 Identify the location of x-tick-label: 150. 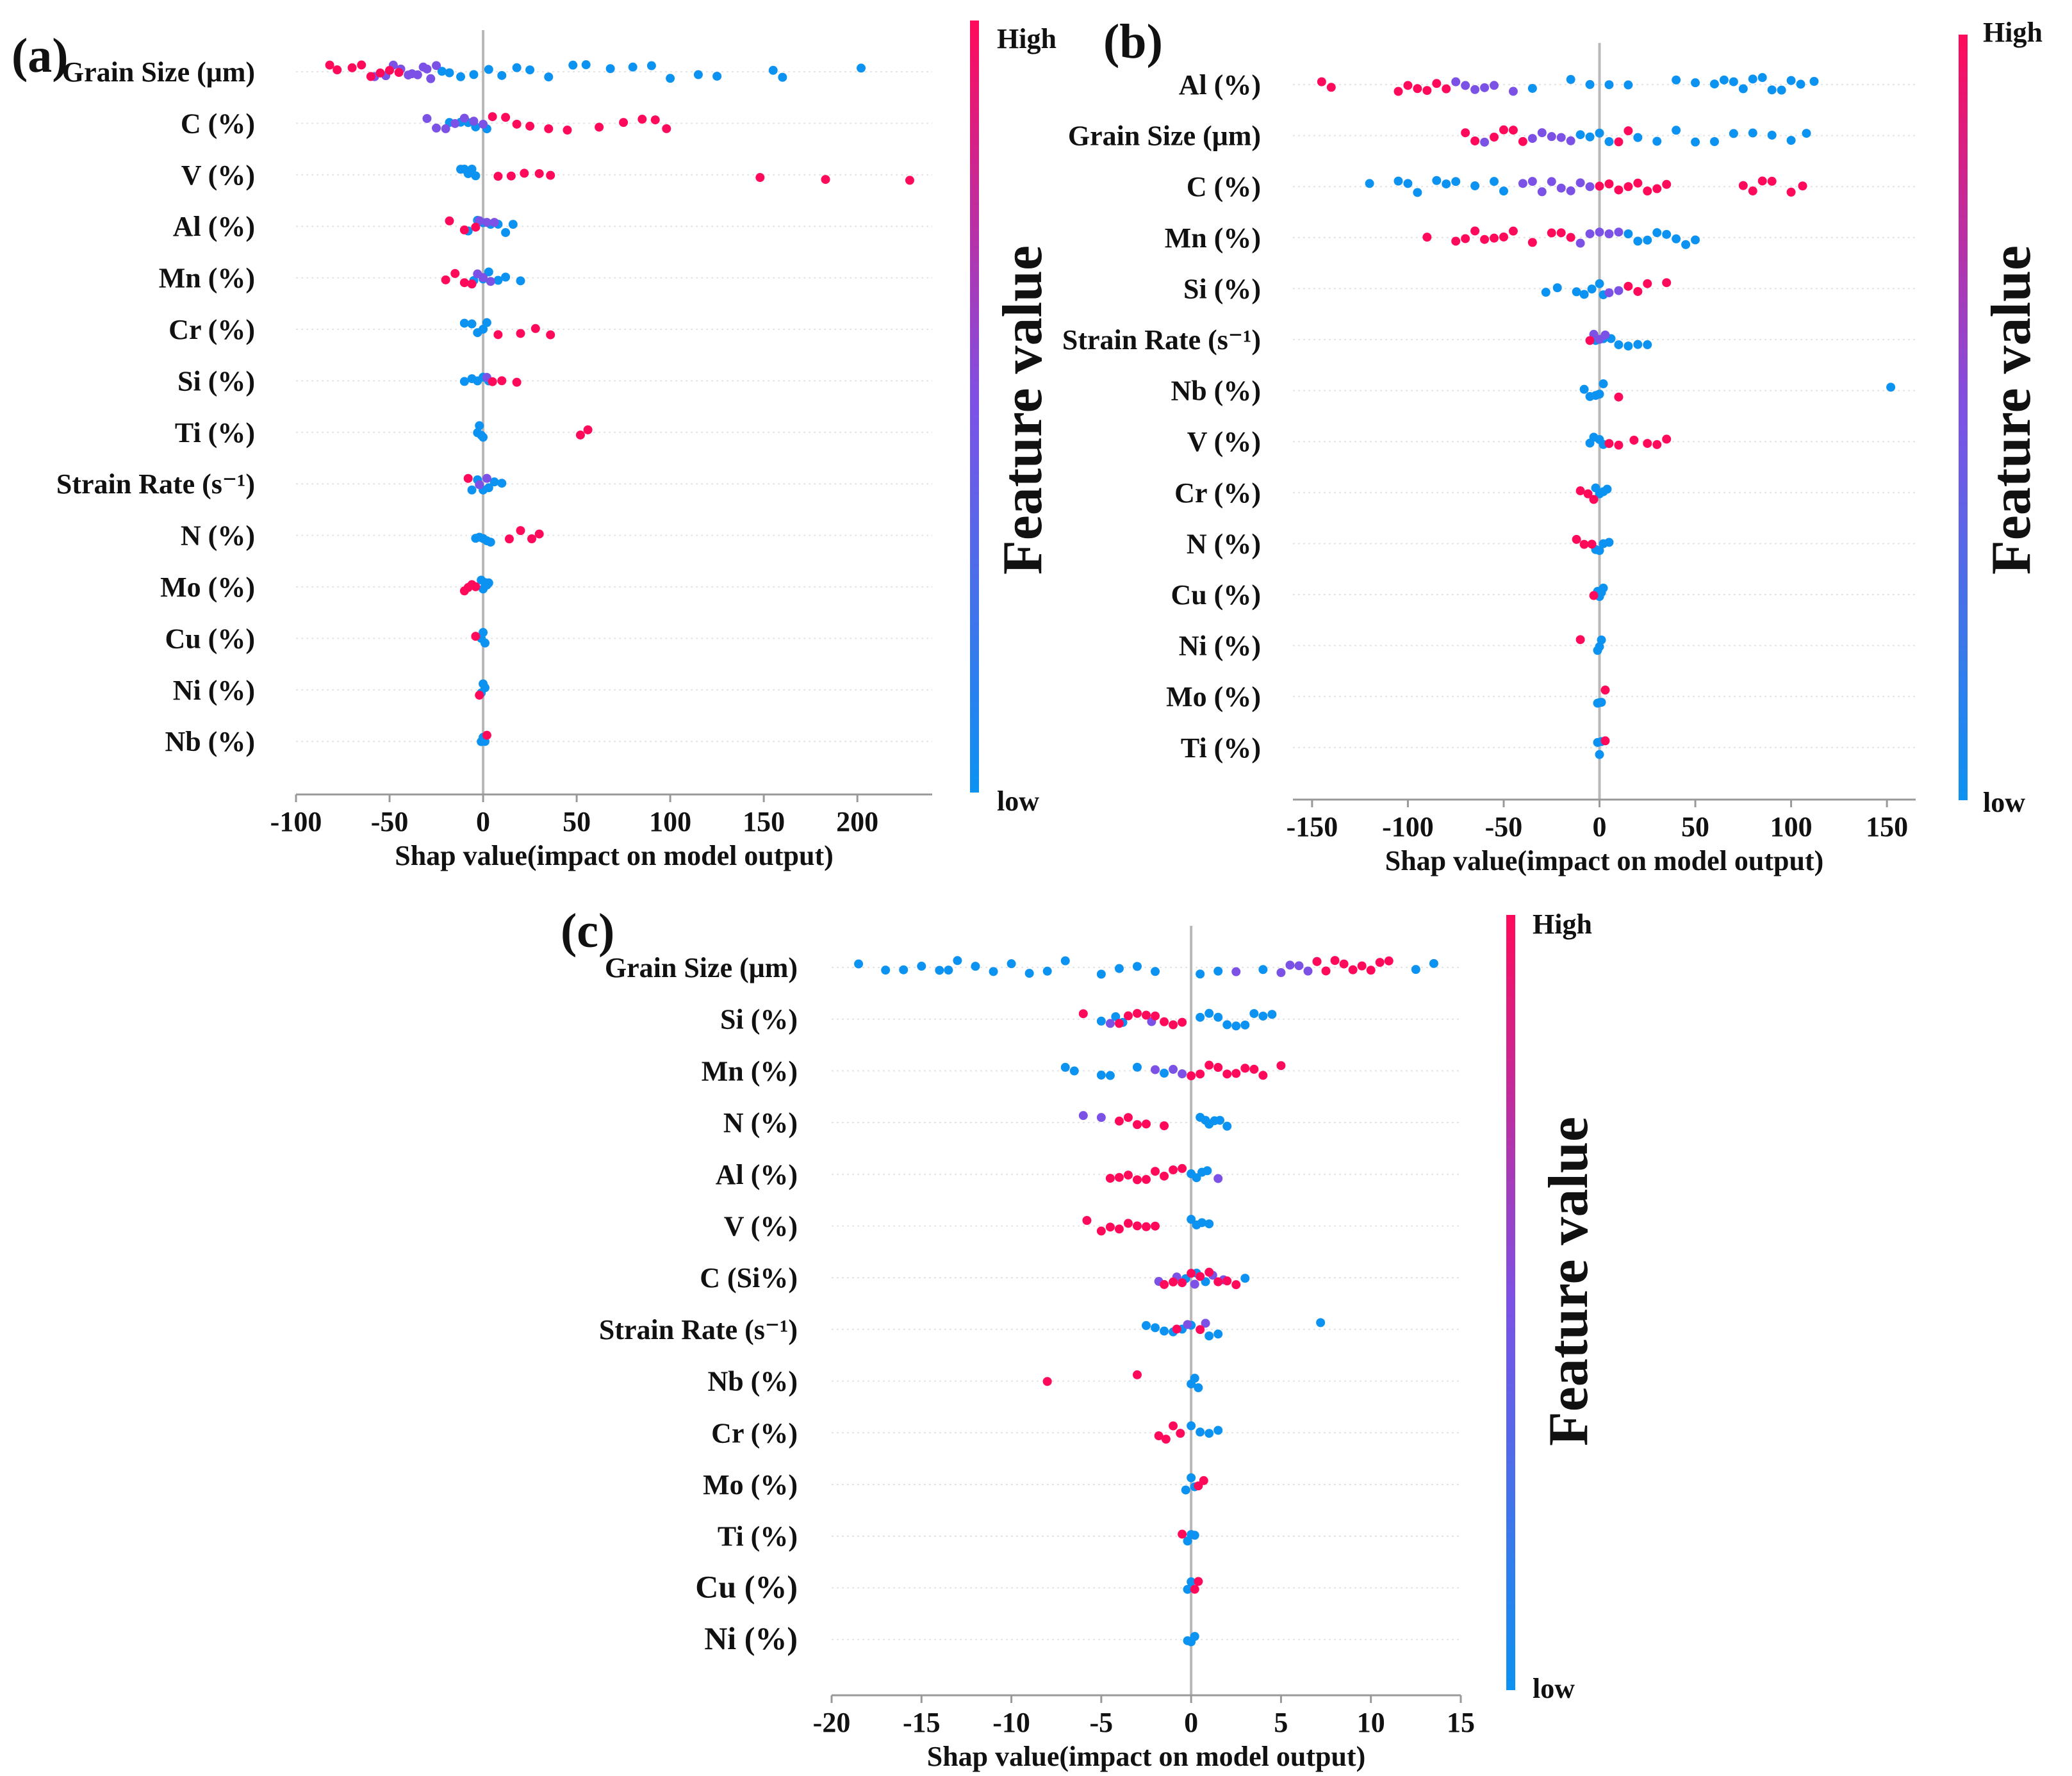
(764, 821).